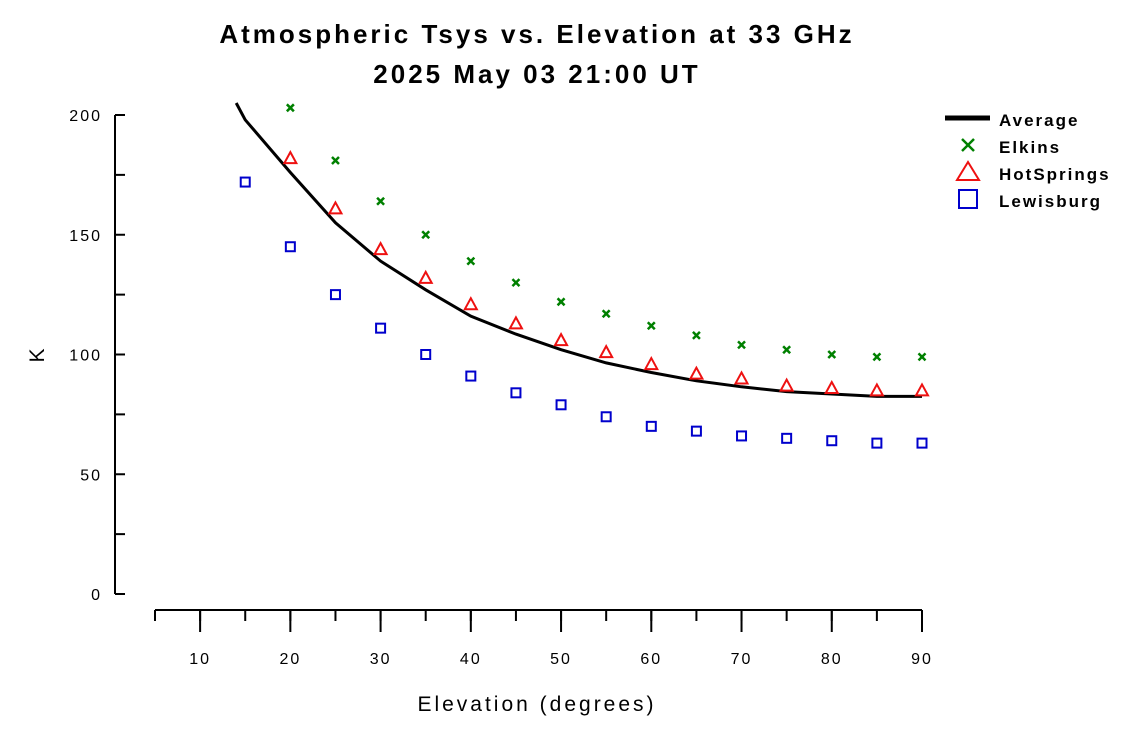  What do you see at coordinates (85, 236) in the screenshot?
I see `y-tick-label: 150` at bounding box center [85, 236].